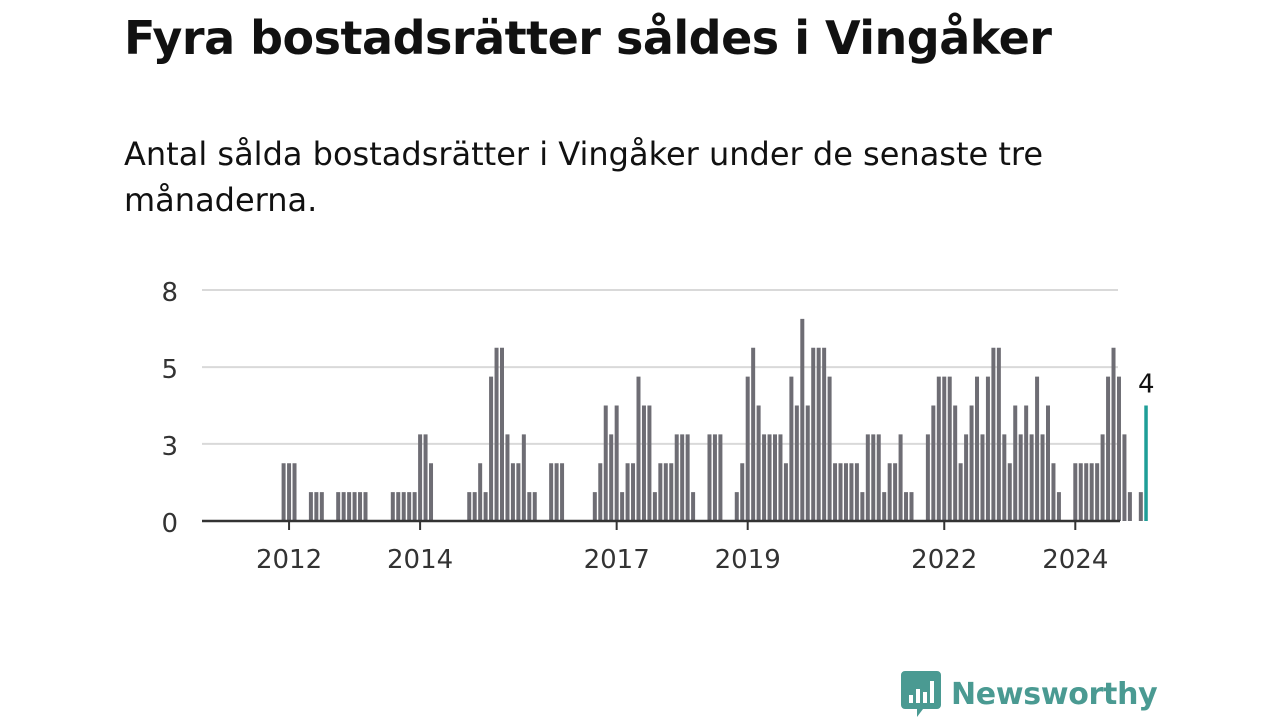  I want to click on brand-name: Newsworthy, so click(1054, 694).